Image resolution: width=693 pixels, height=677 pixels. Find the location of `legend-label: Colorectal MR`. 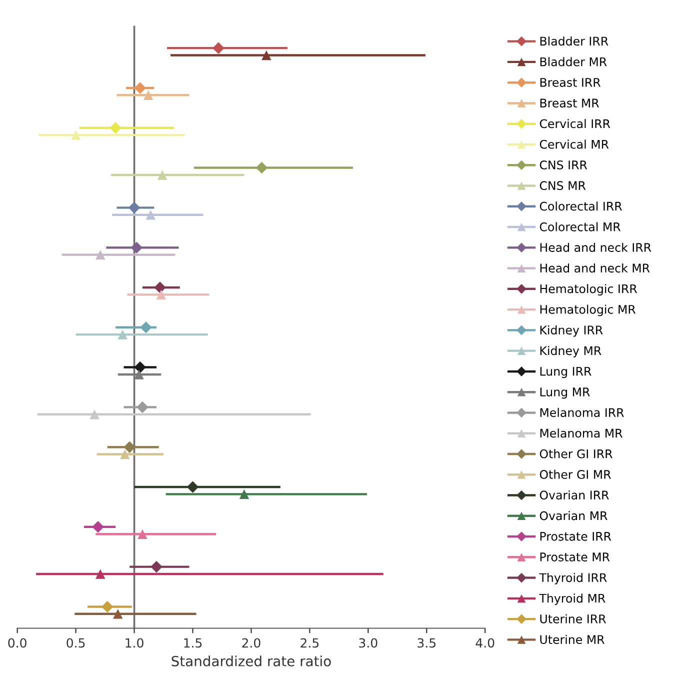

legend-label: Colorectal MR is located at coordinates (580, 227).